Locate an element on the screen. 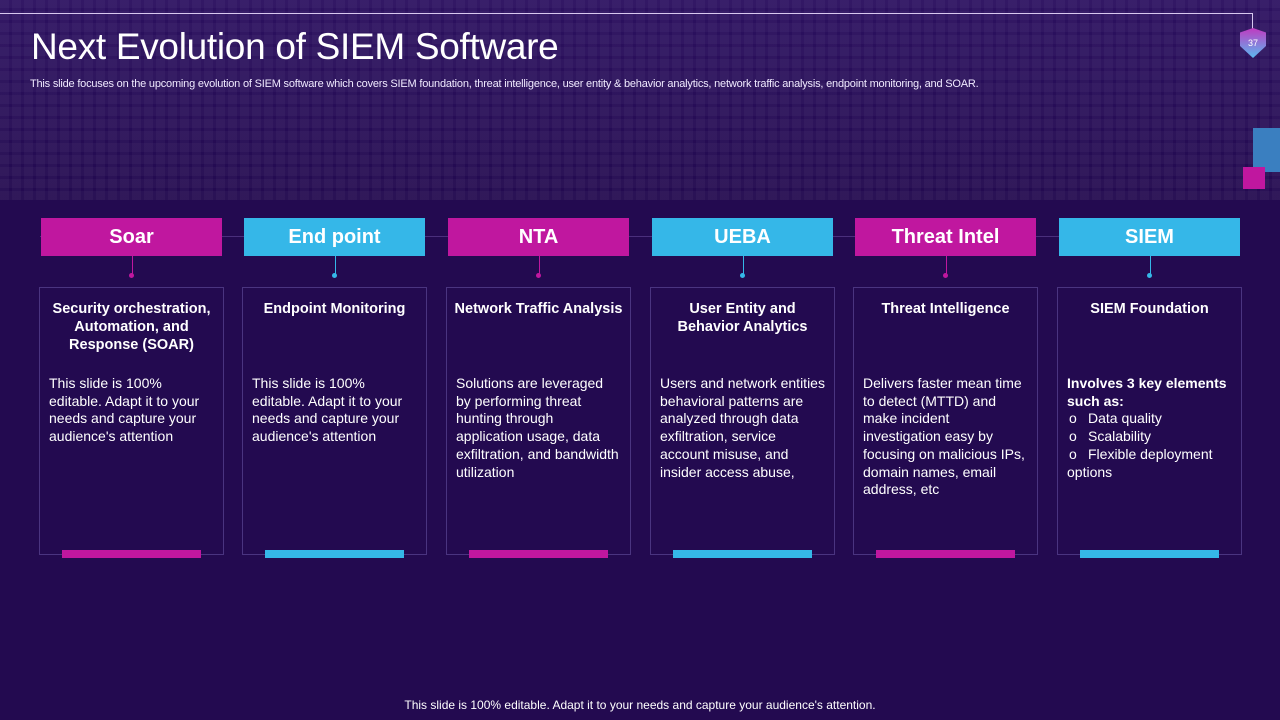 The image size is (1280, 720). column-header-label: Soar is located at coordinates (131, 236).